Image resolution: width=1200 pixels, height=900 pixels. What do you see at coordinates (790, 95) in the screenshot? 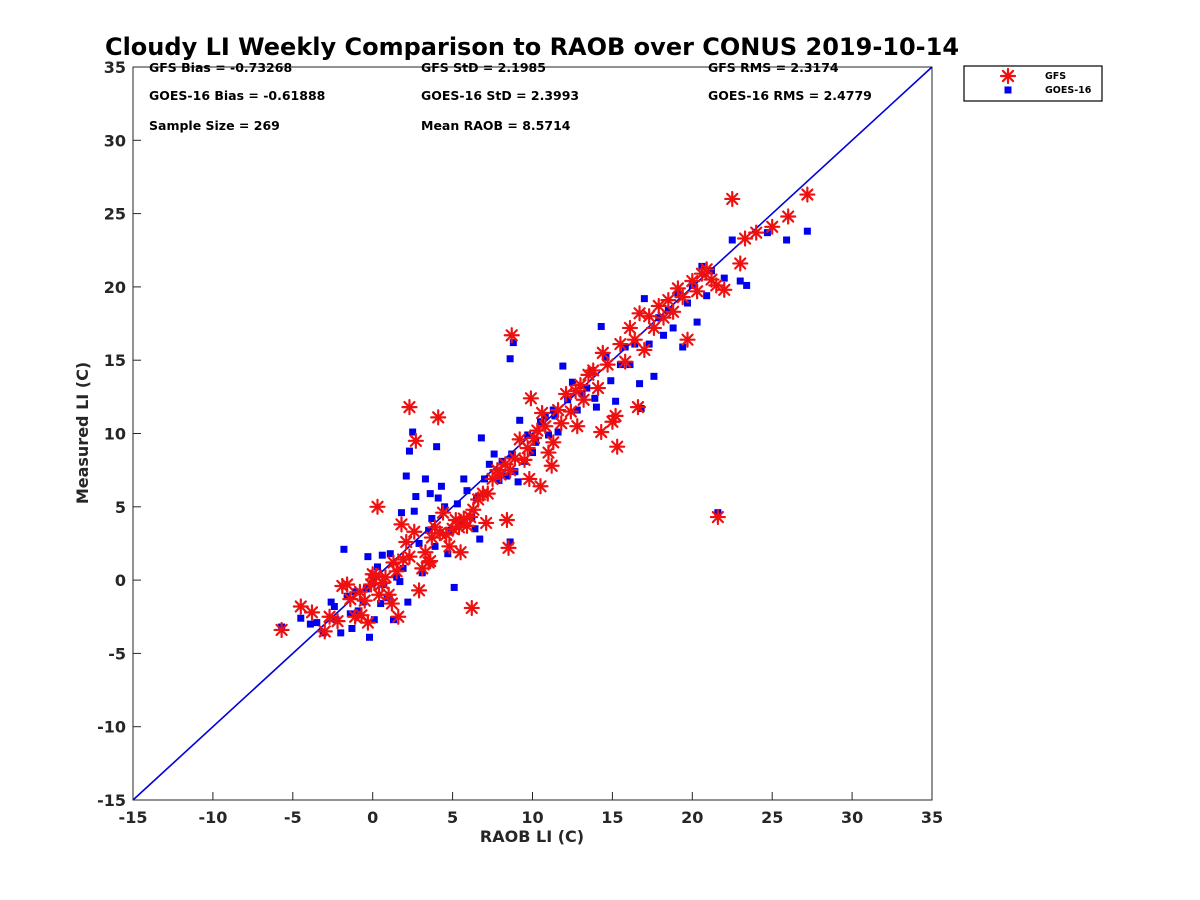
I see `stat-annotation: GOES-16 RMS = 2.4779` at bounding box center [790, 95].